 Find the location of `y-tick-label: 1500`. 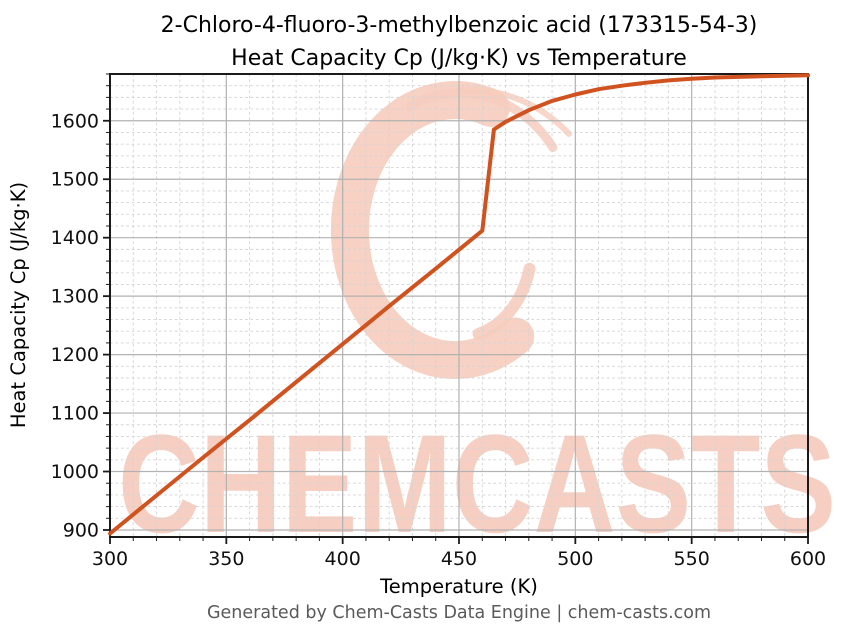

y-tick-label: 1500 is located at coordinates (75, 180).